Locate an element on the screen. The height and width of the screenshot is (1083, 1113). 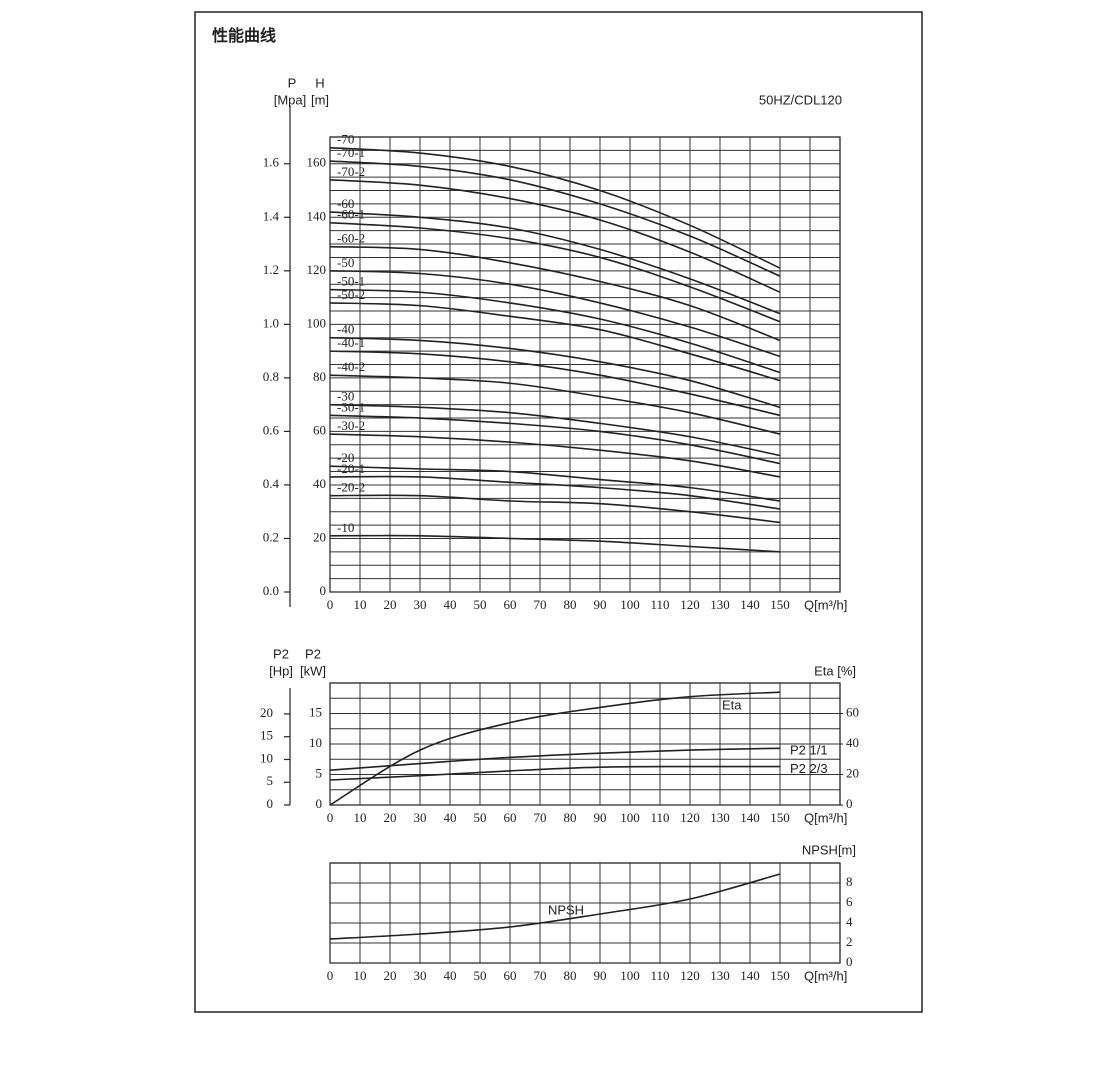
curve-label: -50 is located at coordinates (345, 262).